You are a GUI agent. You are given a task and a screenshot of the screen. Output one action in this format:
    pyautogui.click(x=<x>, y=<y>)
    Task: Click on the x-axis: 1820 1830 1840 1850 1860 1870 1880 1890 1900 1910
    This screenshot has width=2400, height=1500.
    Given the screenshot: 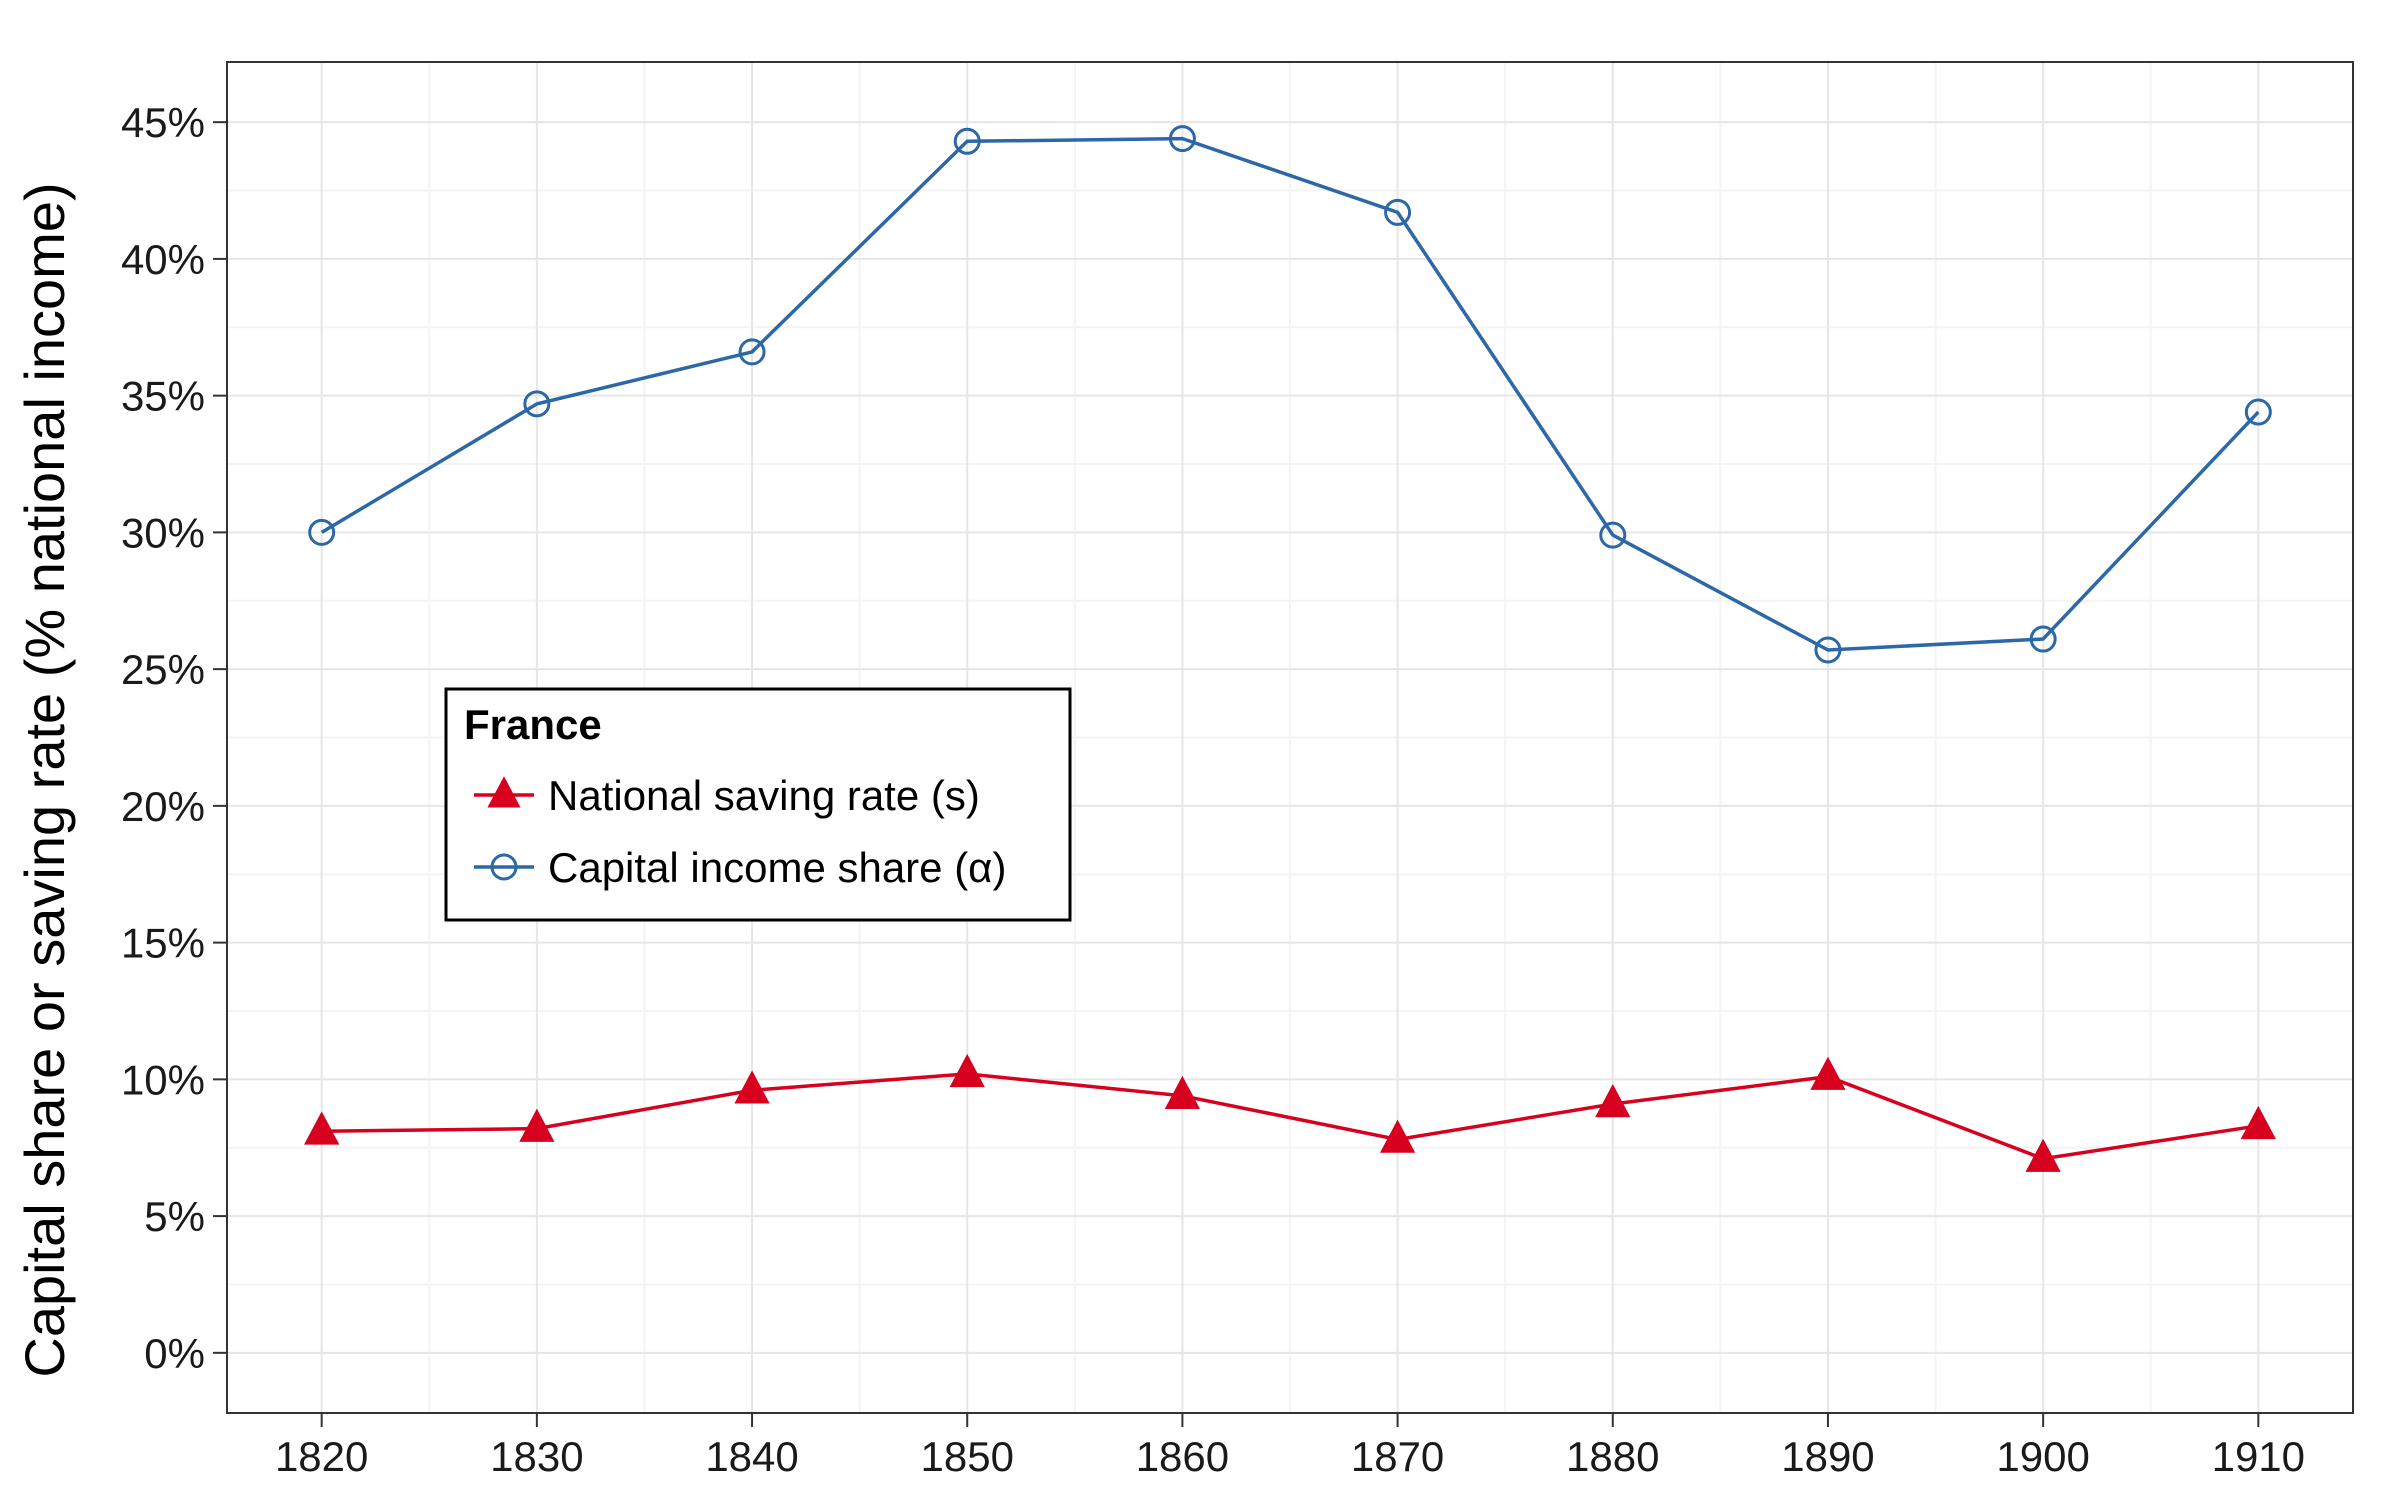 What is the action you would take?
    pyautogui.click(x=1290, y=1446)
    